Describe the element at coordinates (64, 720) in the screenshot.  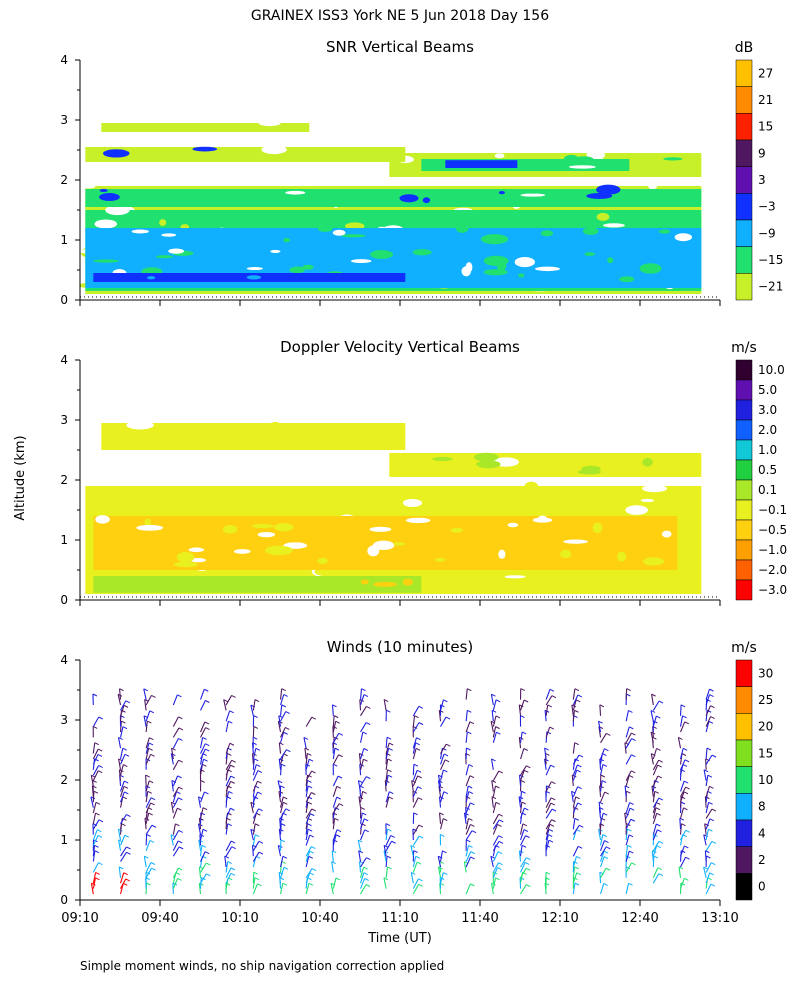
I see `y-tick-label: 3` at that location.